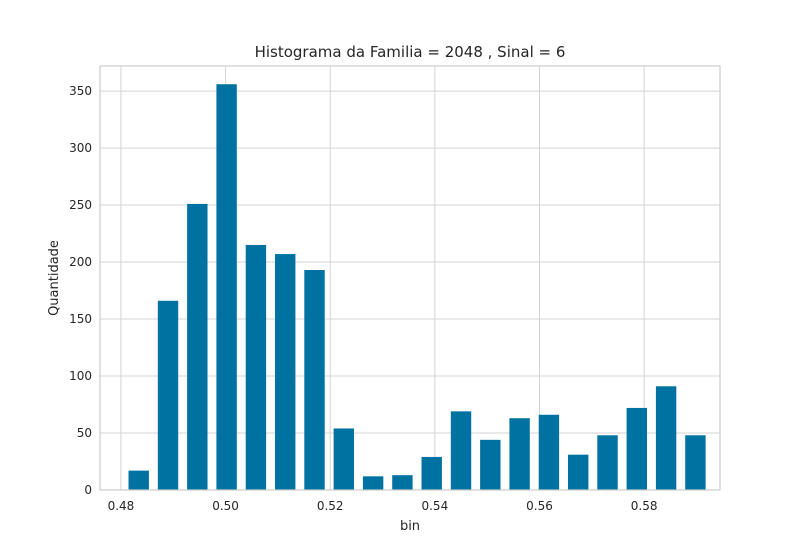  Describe the element at coordinates (539, 506) in the screenshot. I see `x-tick-label: 0.56` at that location.